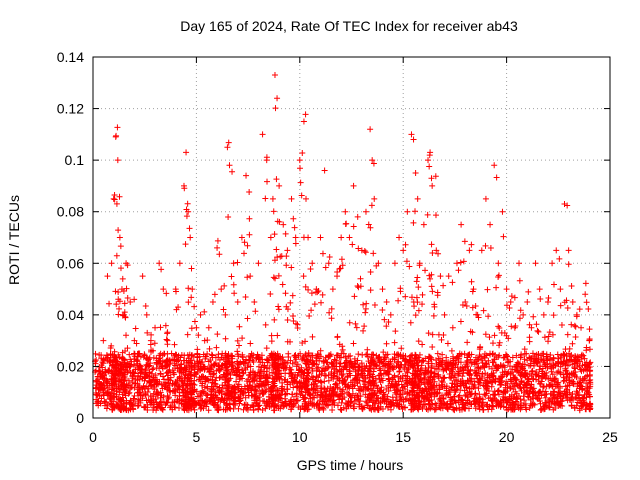 The image size is (640, 480). Describe the element at coordinates (353, 437) in the screenshot. I see `x-tick-labels: 0 5 10 15 20 25` at that location.